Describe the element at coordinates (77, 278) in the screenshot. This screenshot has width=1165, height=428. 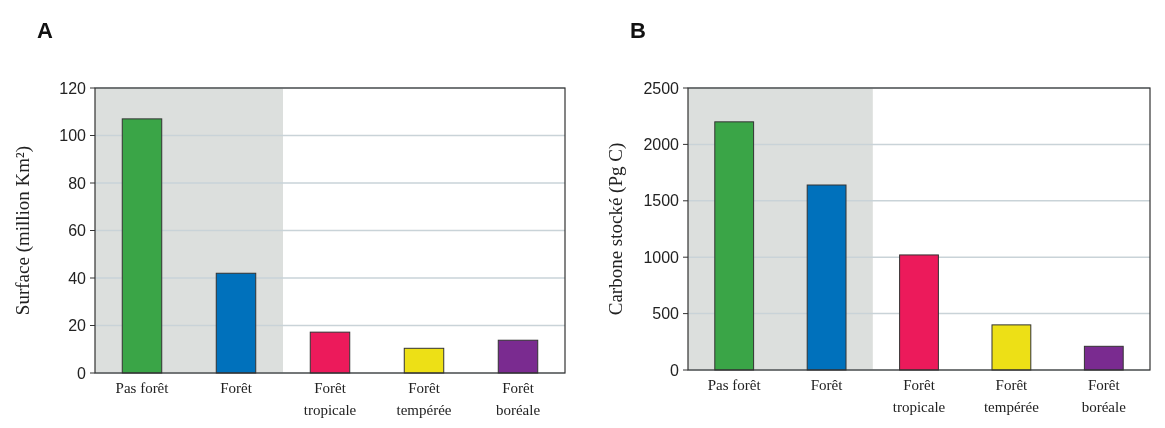
I see `y-tick-label: 40` at that location.